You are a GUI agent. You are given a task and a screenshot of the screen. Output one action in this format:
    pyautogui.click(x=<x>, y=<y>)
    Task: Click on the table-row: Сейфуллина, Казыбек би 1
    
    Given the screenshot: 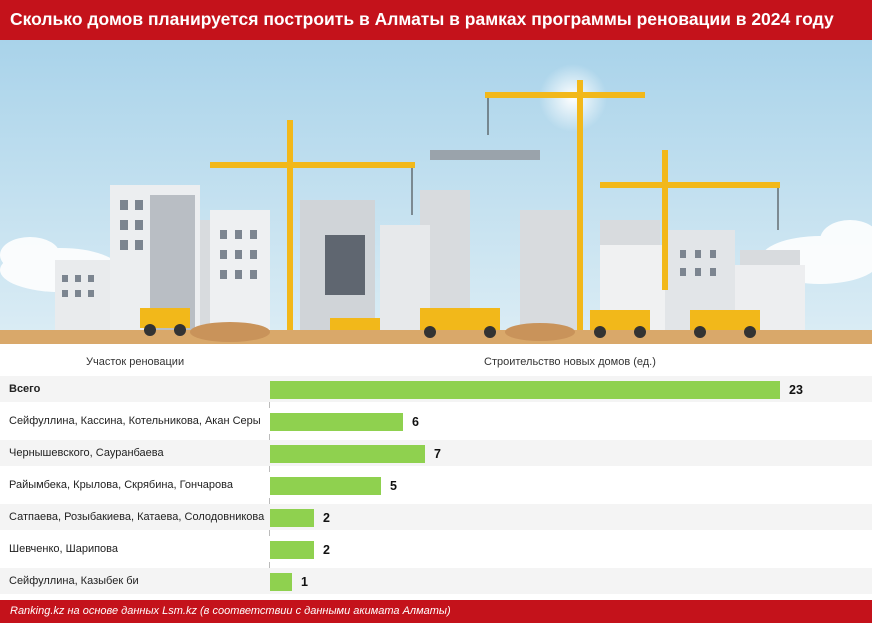 What is the action you would take?
    pyautogui.click(x=436, y=581)
    